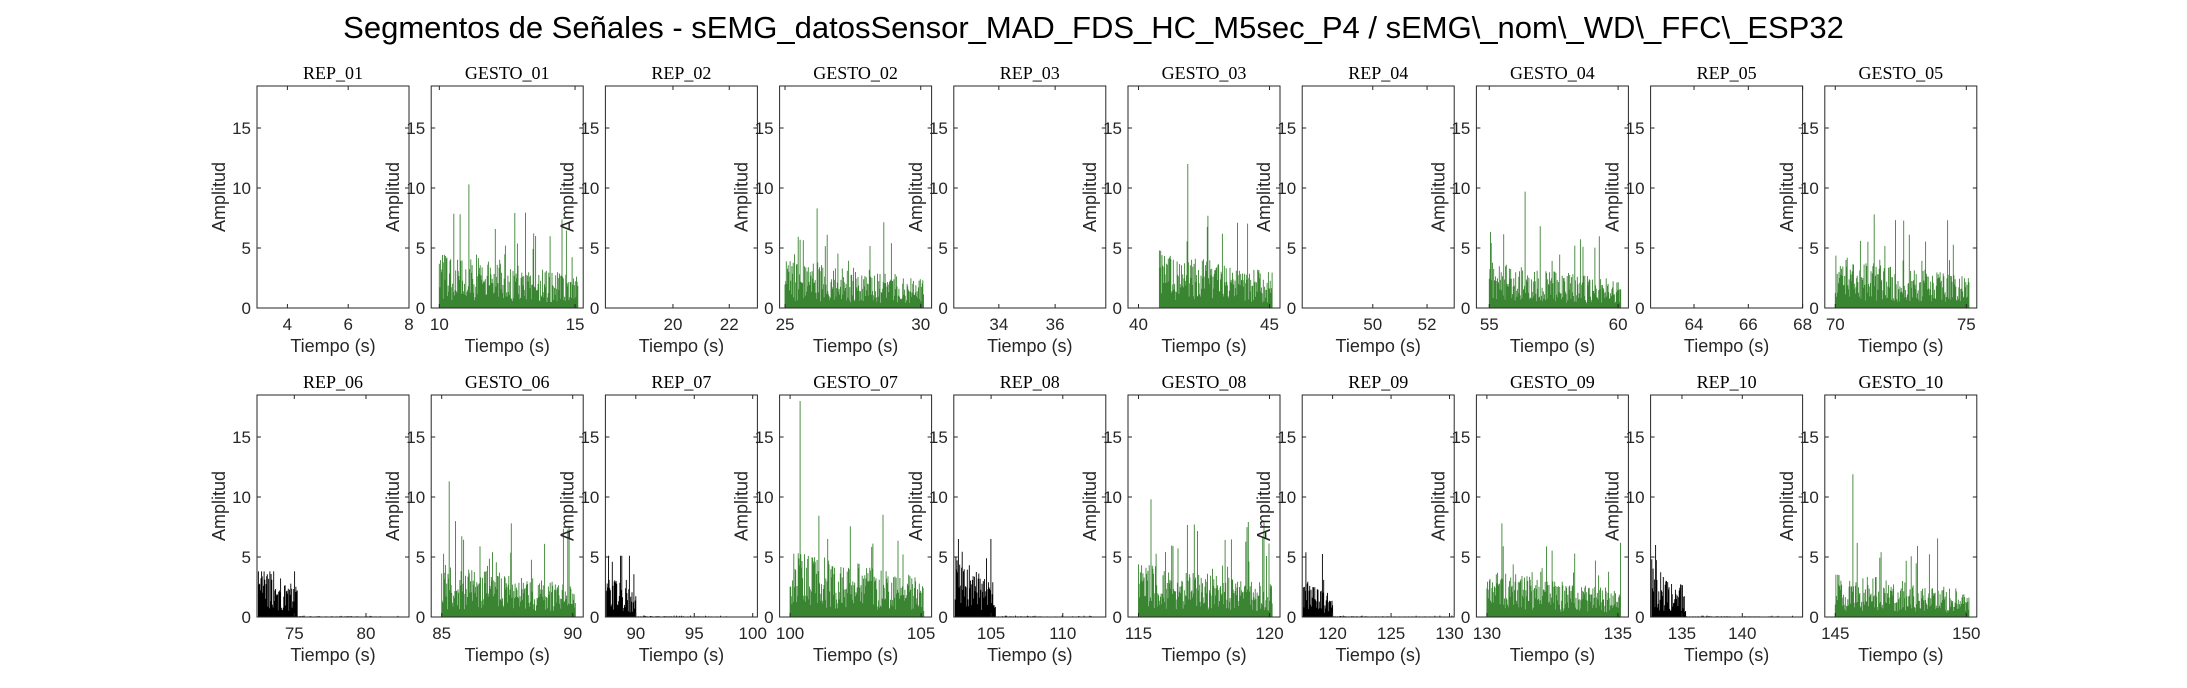 The image size is (2187, 688). I want to click on subplot-title: GESTO_03, so click(1204, 73).